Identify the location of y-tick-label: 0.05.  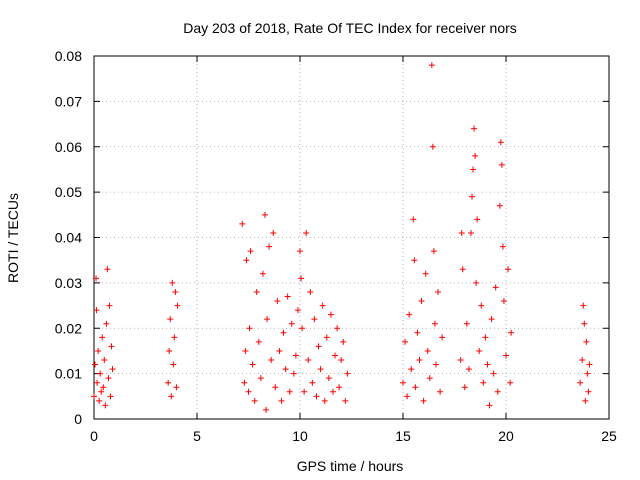
(68, 192).